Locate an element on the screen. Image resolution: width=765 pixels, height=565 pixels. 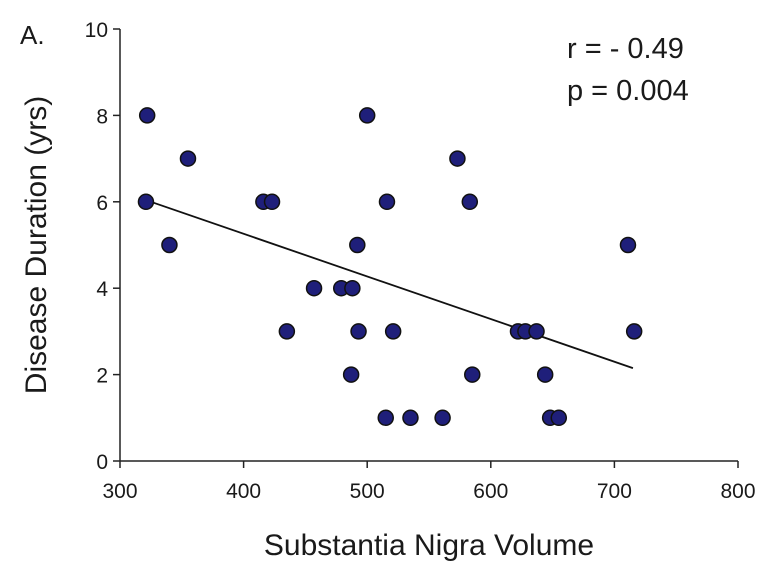
correlation-p: p = 0.004 is located at coordinates (628, 91).